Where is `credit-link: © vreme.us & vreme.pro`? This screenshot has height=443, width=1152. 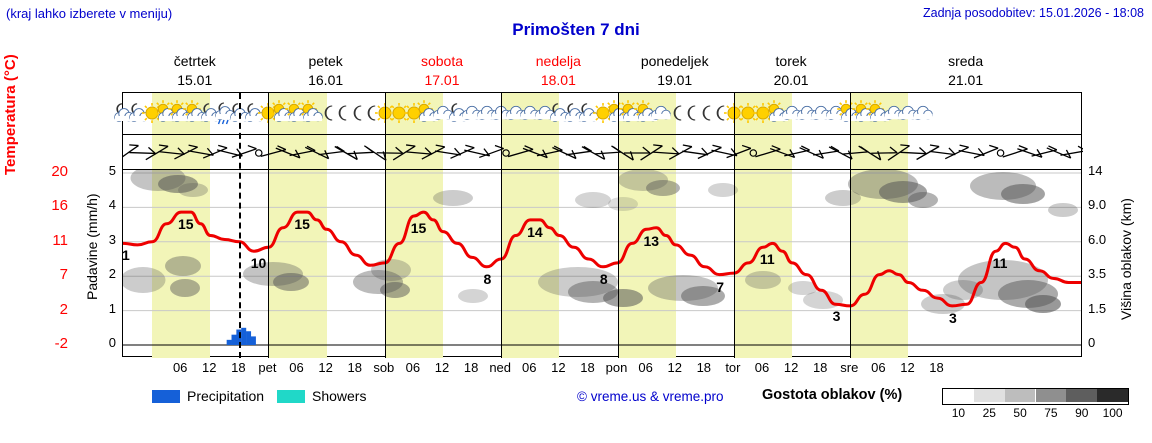 credit-link: © vreme.us & vreme.pro is located at coordinates (650, 396).